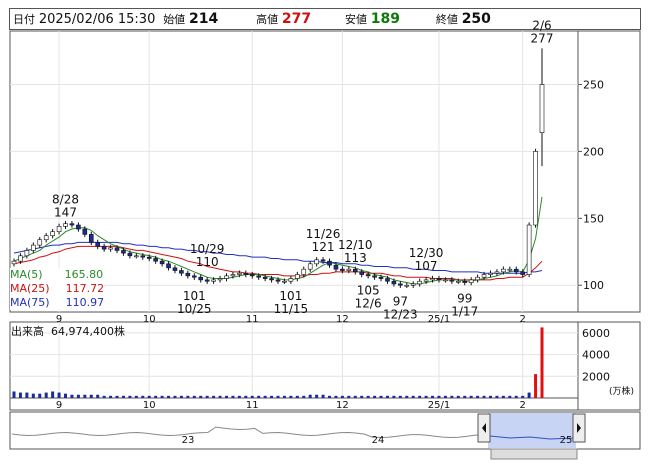  Describe the element at coordinates (368, 304) in the screenshot. I see `annotation-date: 12/6` at that location.